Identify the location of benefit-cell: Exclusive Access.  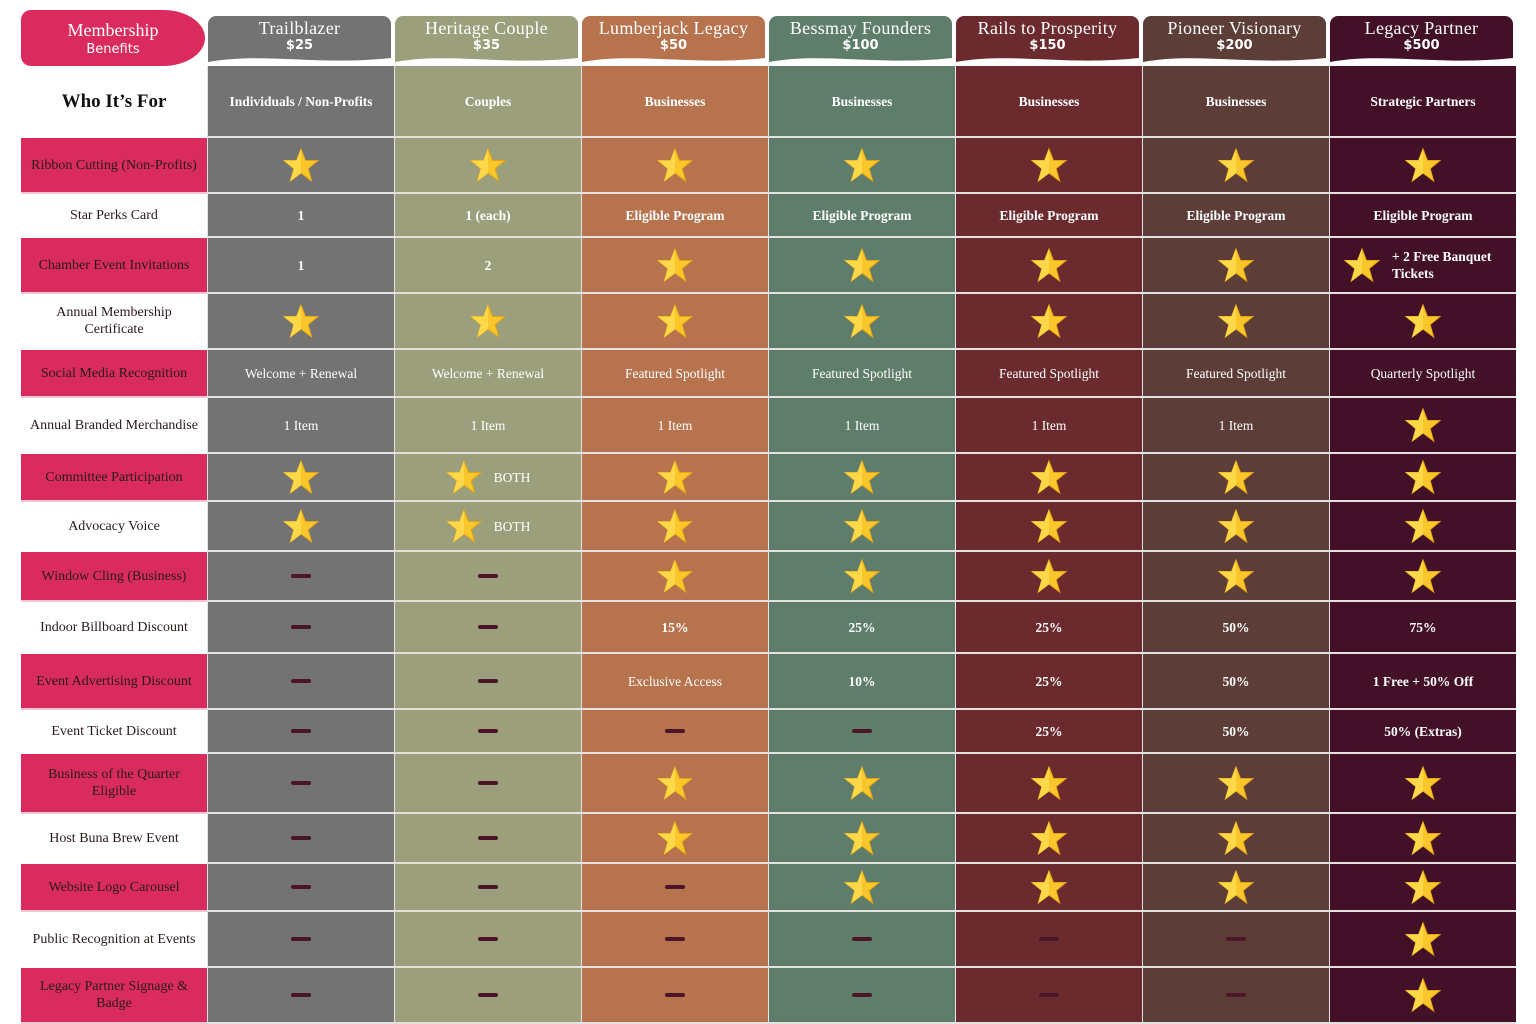
(674, 682).